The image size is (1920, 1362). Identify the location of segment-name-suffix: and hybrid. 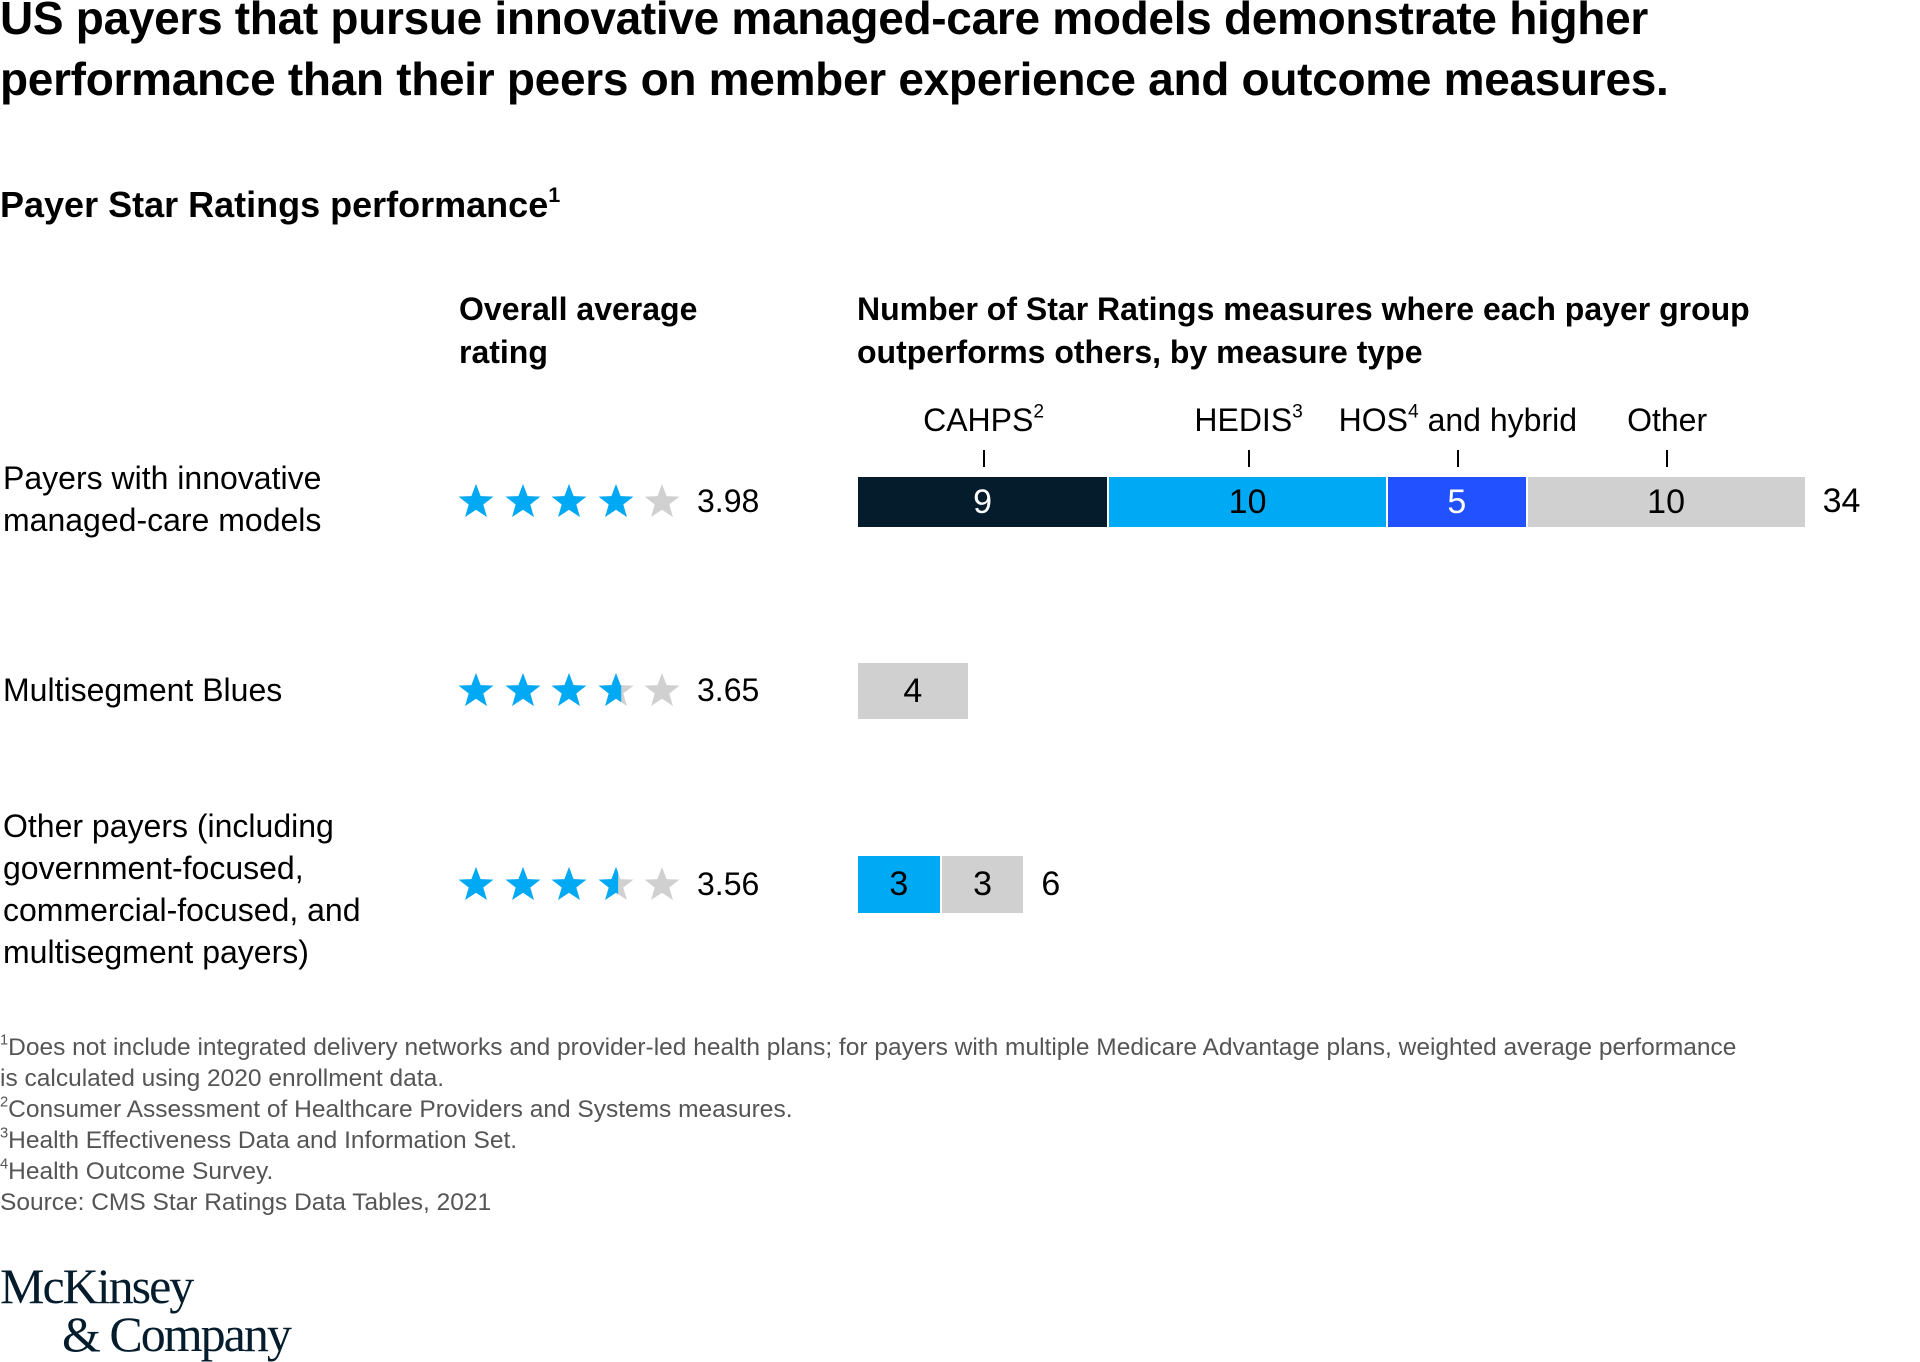
(1498, 420).